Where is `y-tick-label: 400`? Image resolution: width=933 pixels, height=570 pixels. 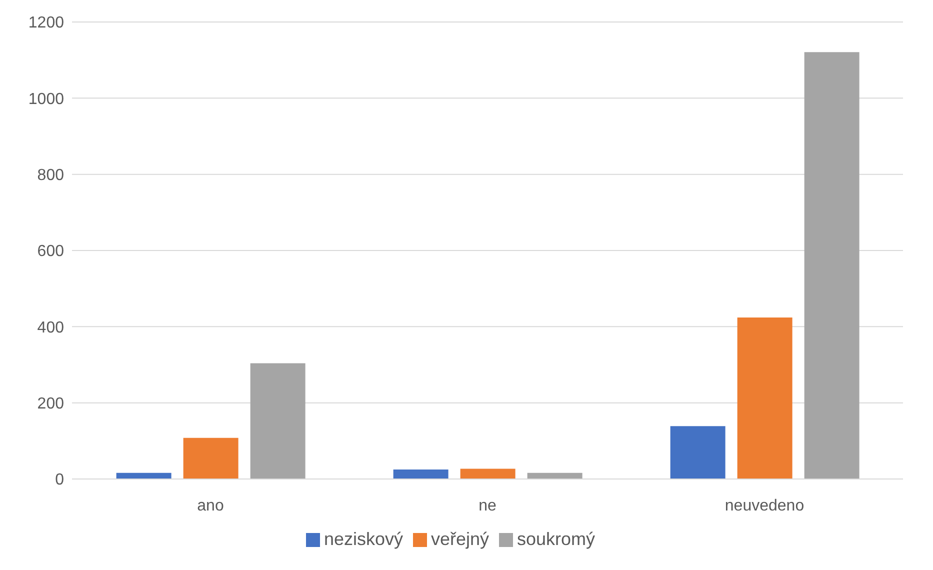 y-tick-label: 400 is located at coordinates (50, 327).